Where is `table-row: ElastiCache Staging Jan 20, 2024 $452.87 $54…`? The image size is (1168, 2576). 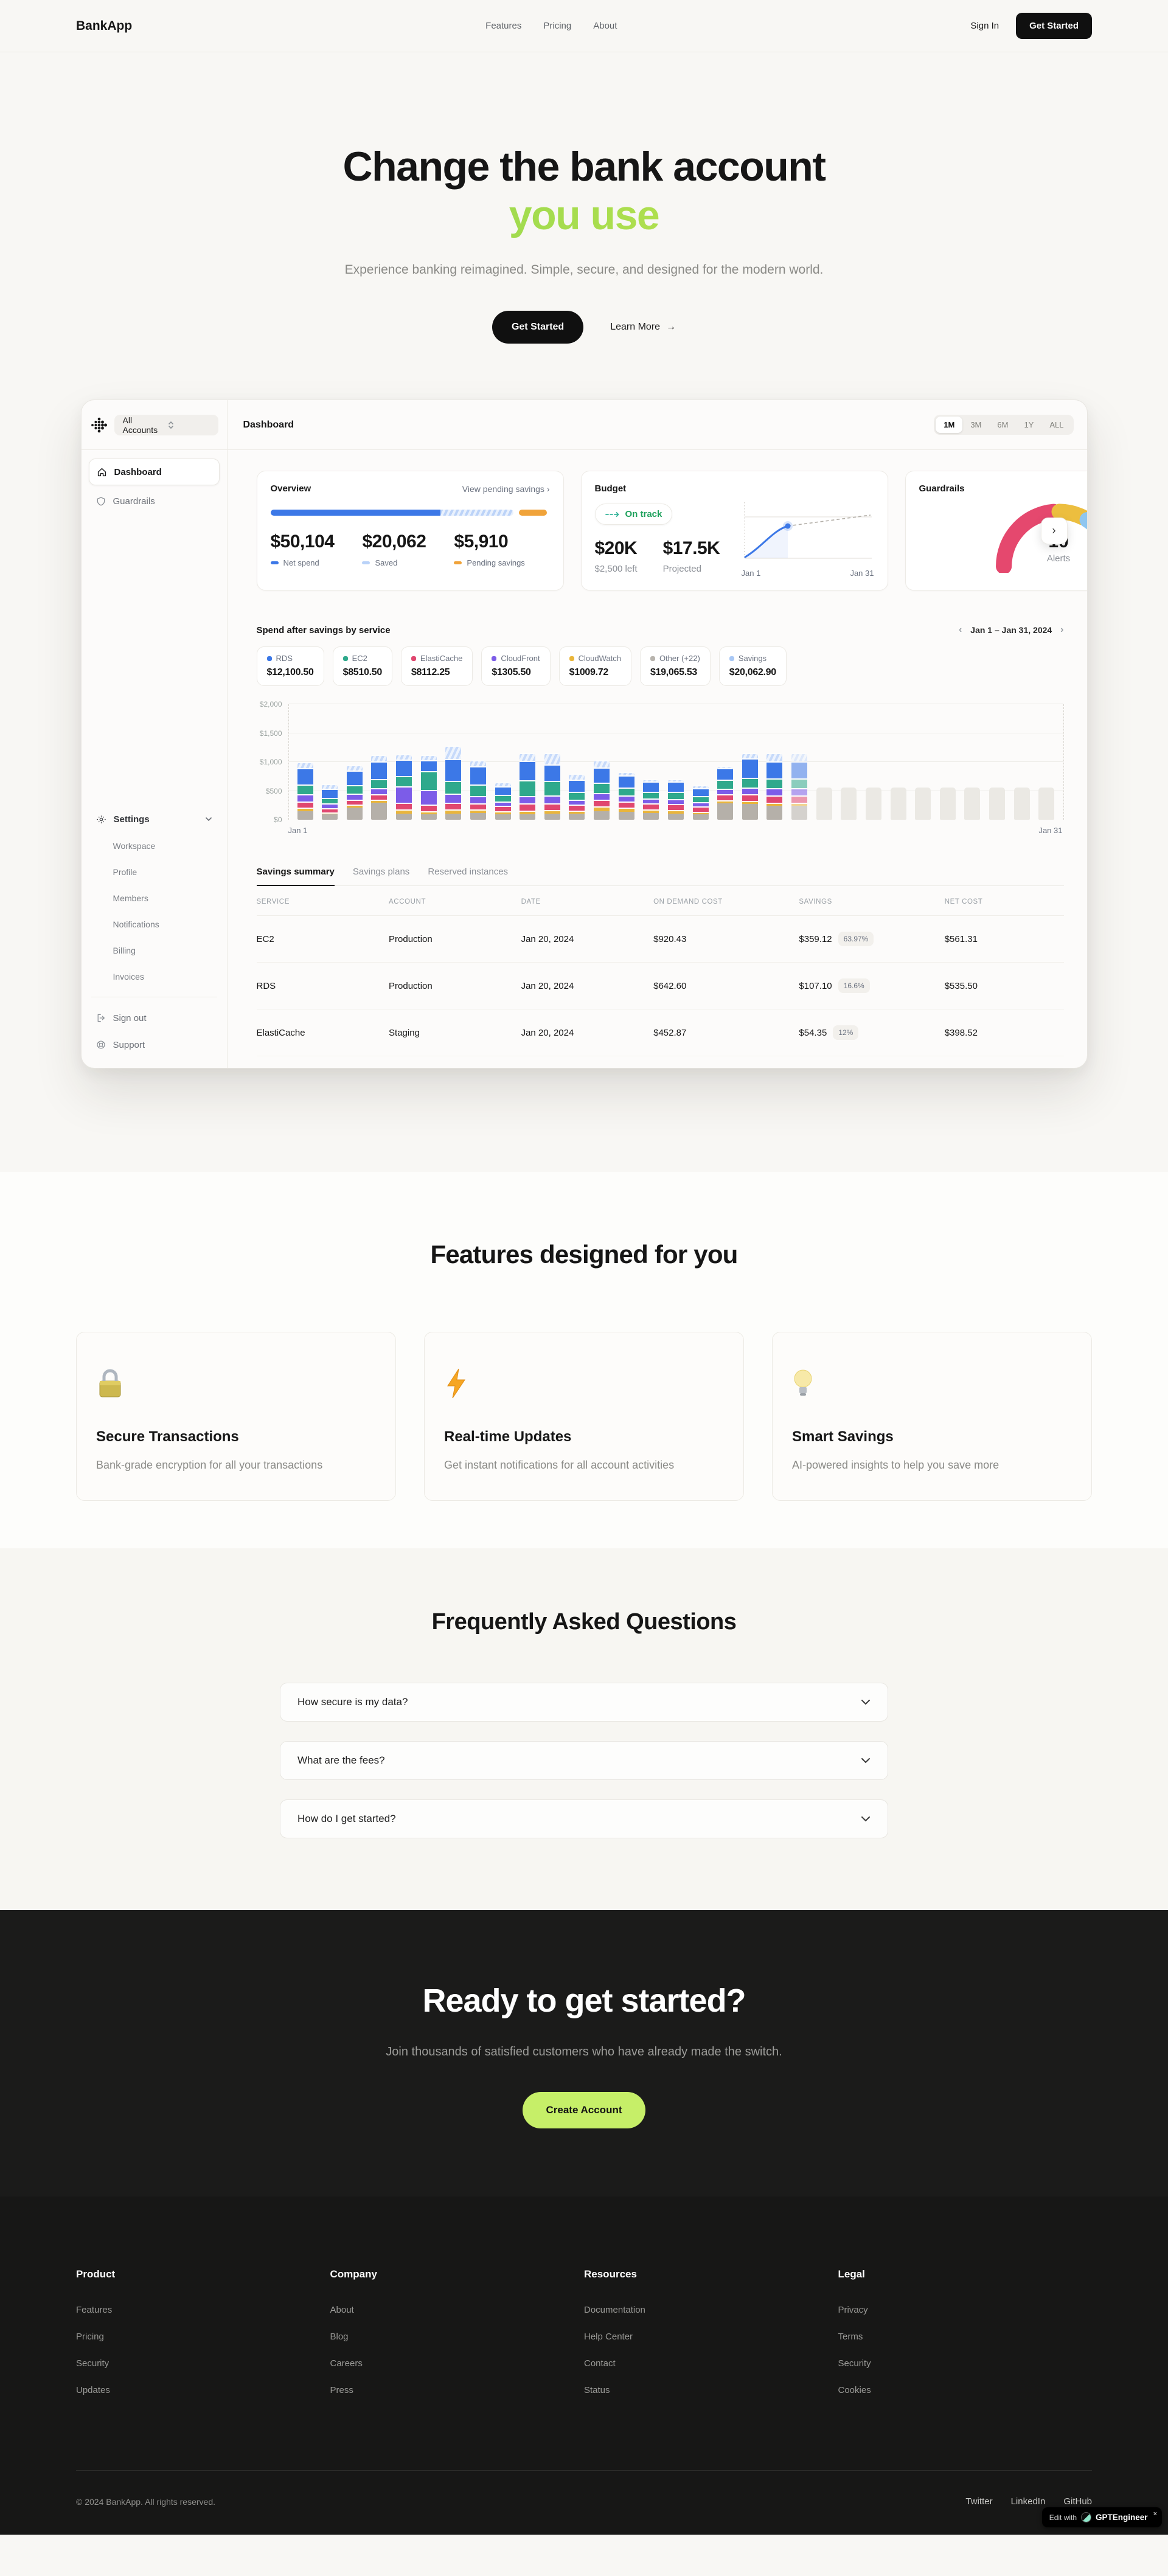 table-row: ElastiCache Staging Jan 20, 2024 $452.87 $54… is located at coordinates (660, 1033).